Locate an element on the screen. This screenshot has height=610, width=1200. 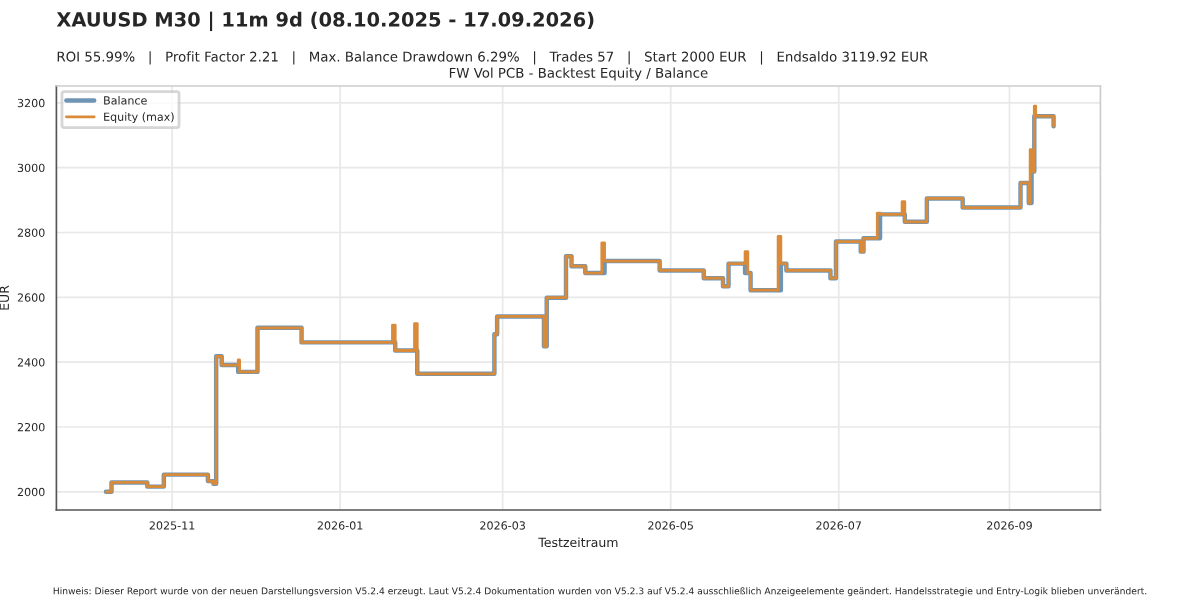
chart-title: XAUUSD M30 | 11m 9d (08.10.2025 - 17.09.2026) is located at coordinates (325, 21).